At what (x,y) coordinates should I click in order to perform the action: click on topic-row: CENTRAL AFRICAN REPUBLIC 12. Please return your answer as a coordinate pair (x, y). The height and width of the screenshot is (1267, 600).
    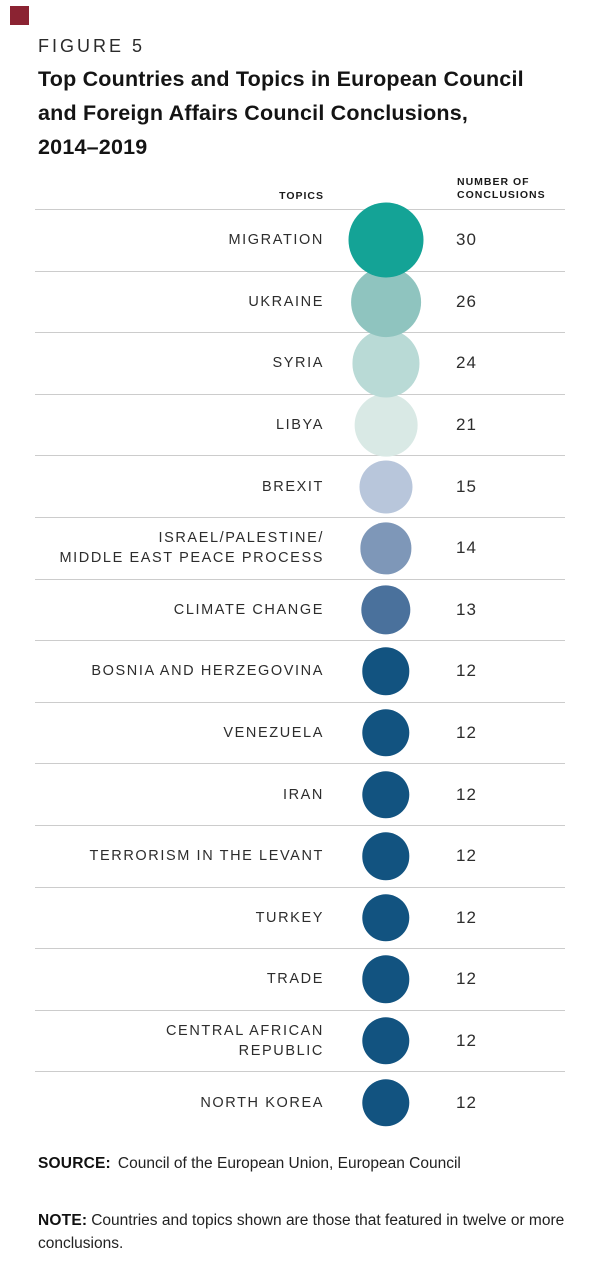
    Looking at the image, I should click on (300, 1040).